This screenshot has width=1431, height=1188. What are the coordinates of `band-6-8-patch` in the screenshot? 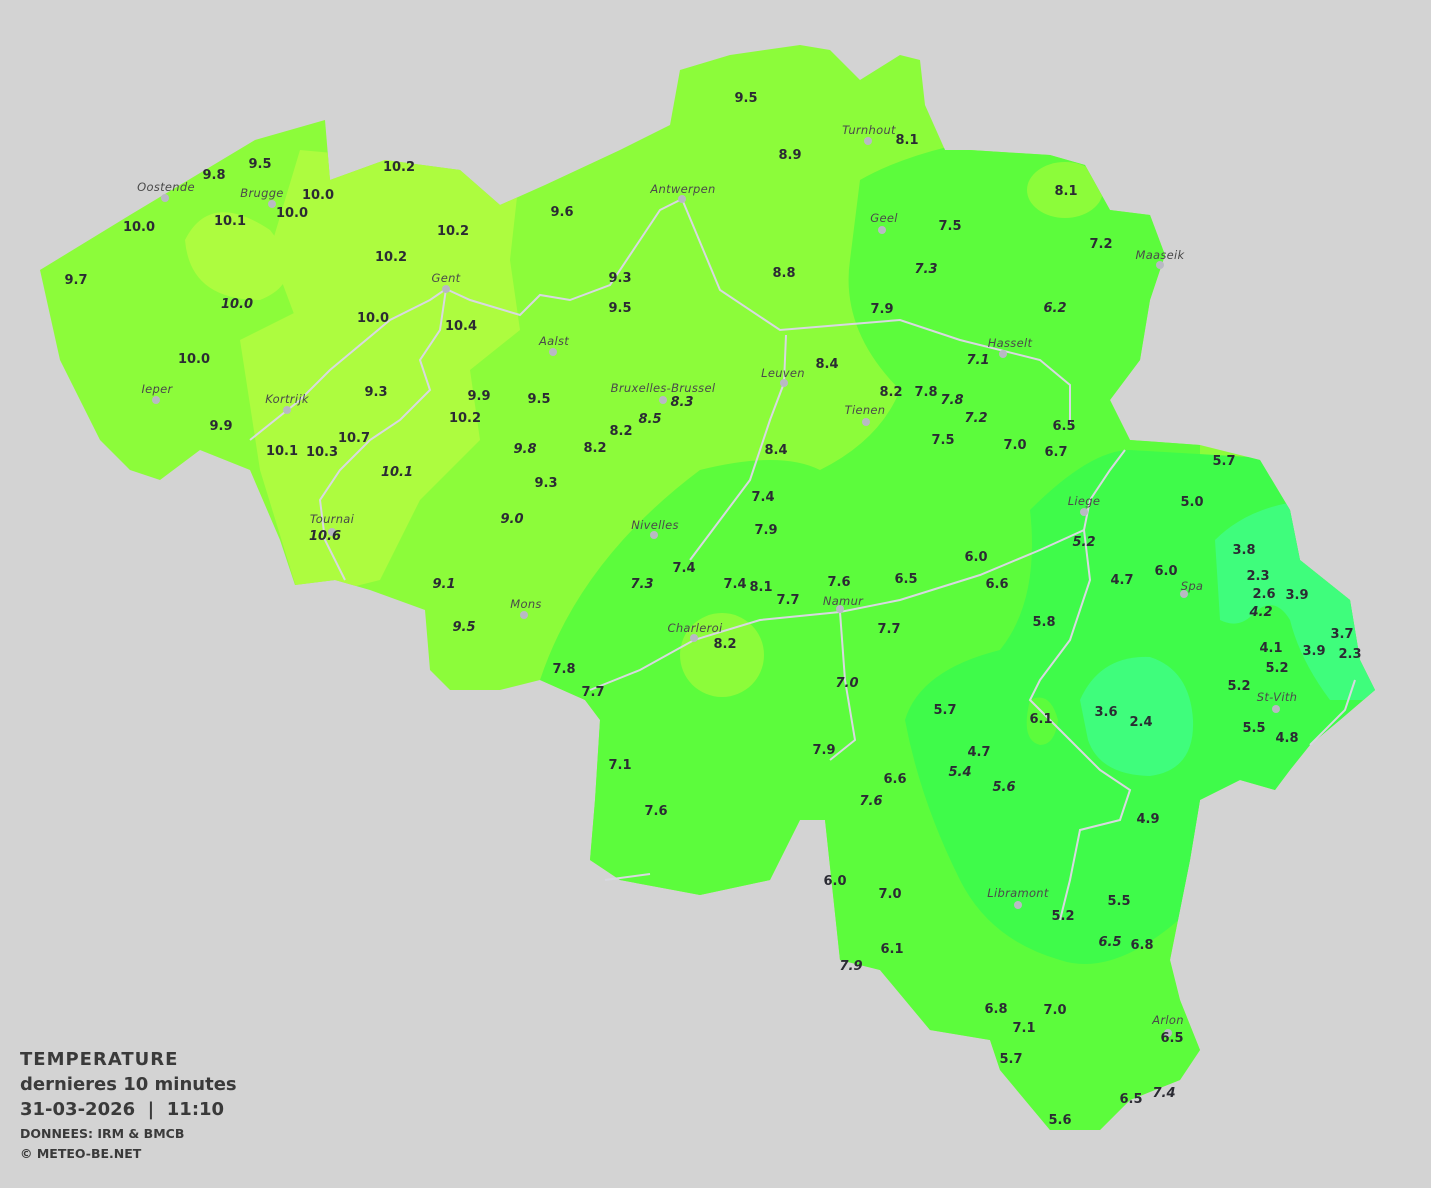 It's located at (1042, 721).